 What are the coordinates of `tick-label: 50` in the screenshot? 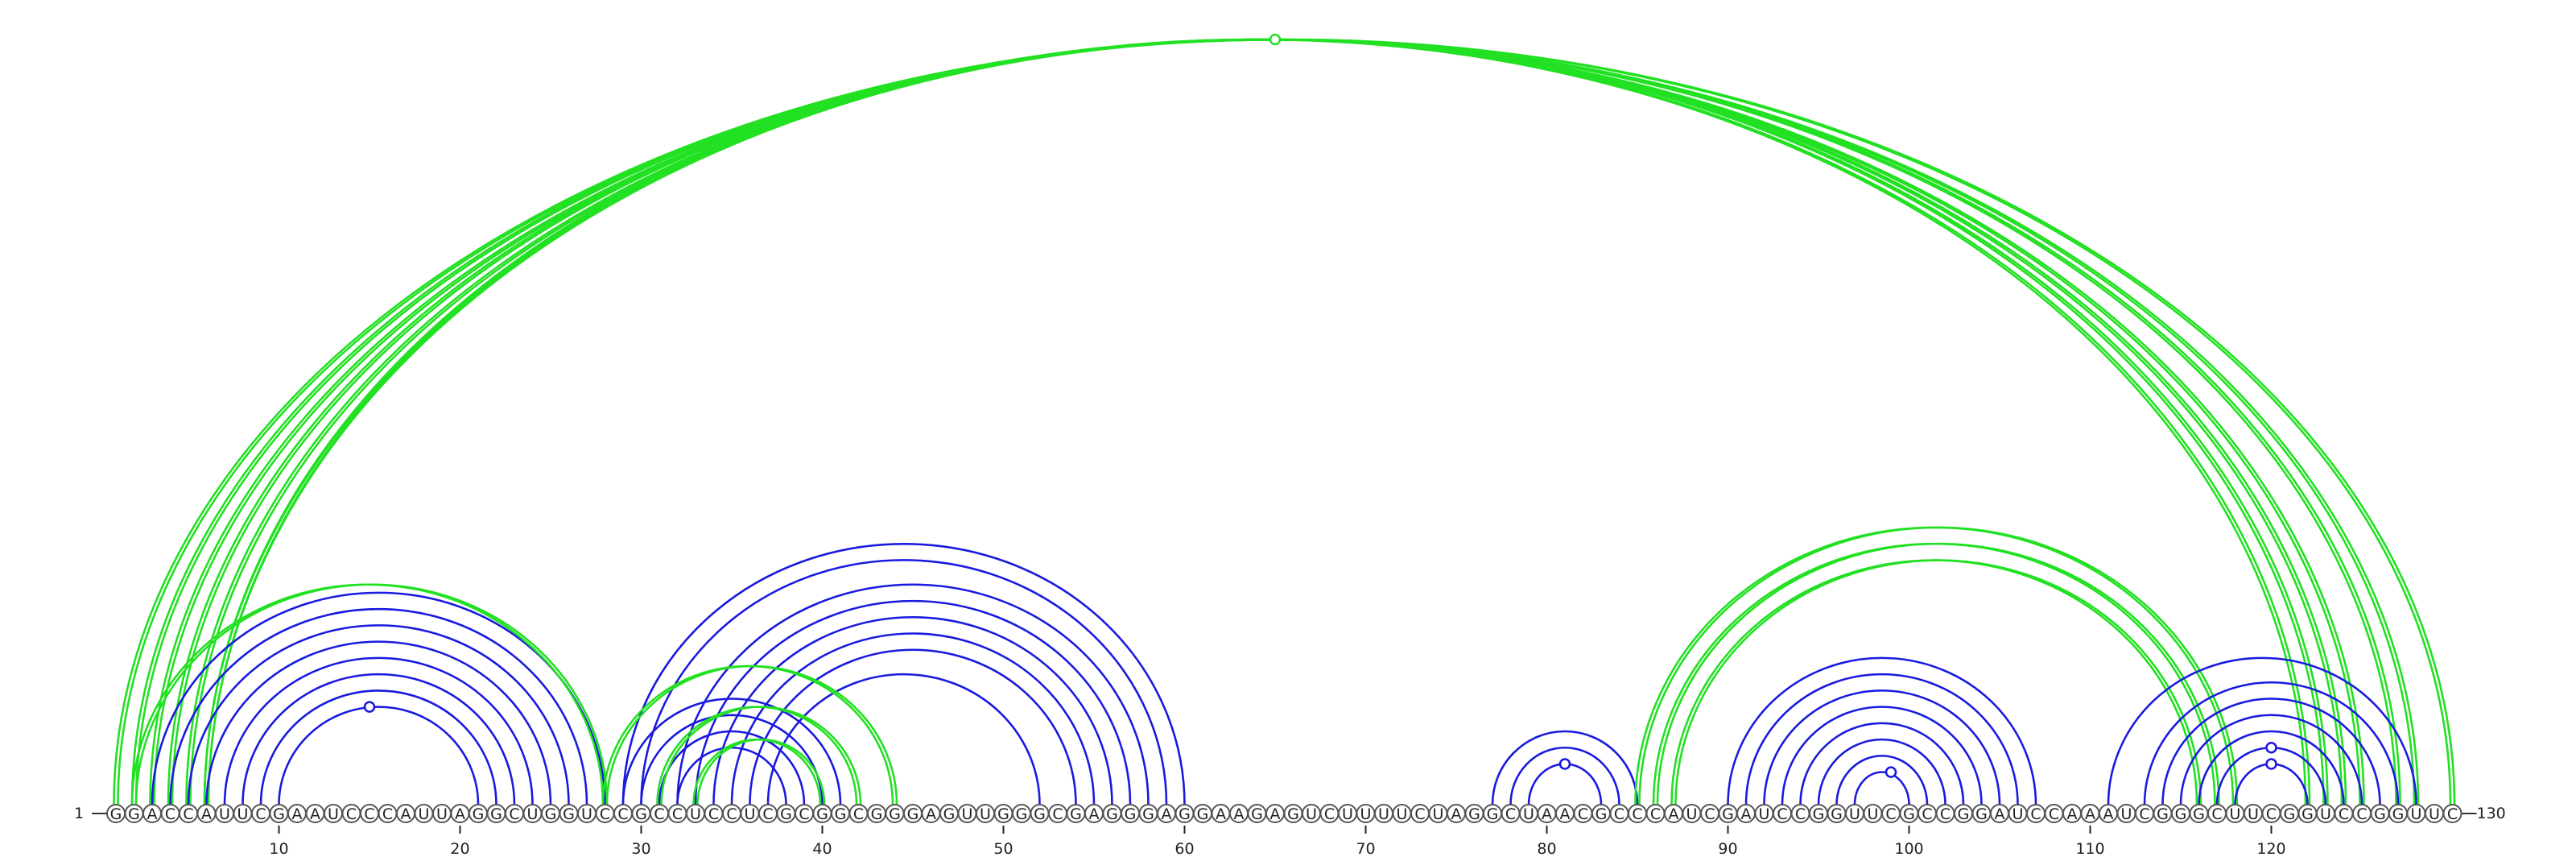 It's located at (1003, 849).